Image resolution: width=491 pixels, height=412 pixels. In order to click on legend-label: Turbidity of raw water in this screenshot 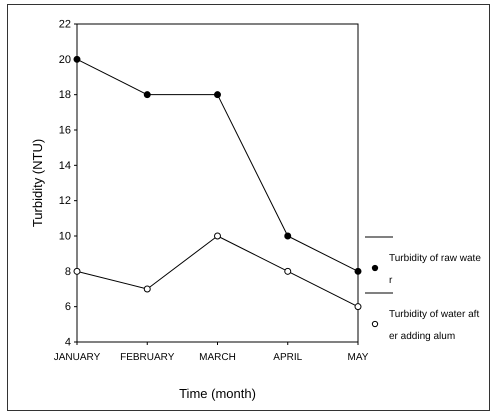, I will do `click(435, 269)`.